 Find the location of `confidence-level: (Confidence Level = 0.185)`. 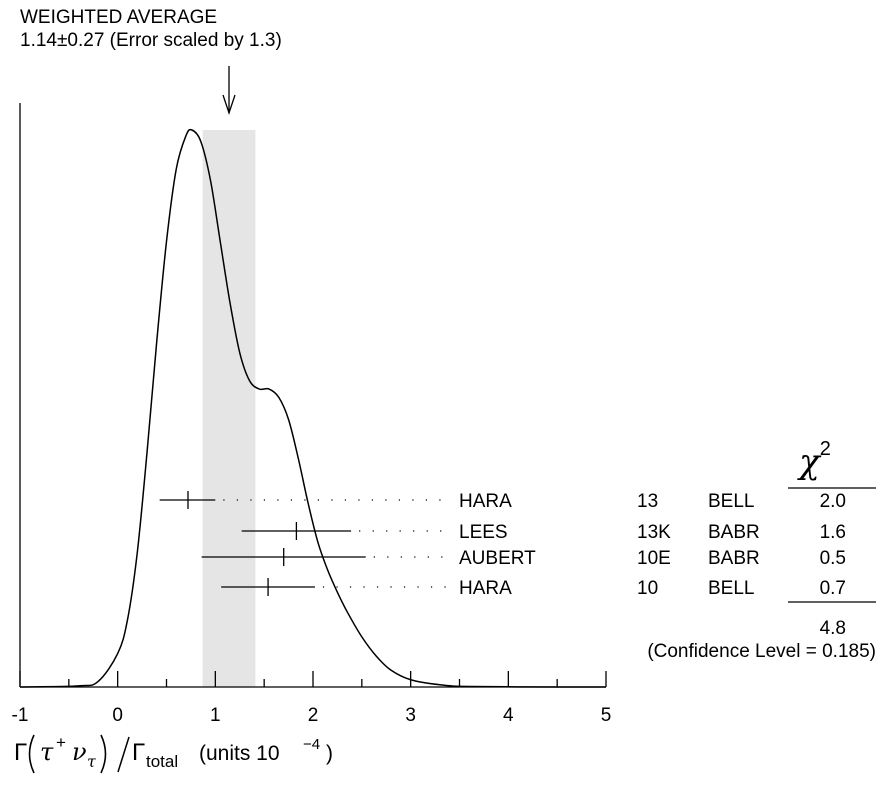

confidence-level: (Confidence Level = 0.185) is located at coordinates (761, 651).